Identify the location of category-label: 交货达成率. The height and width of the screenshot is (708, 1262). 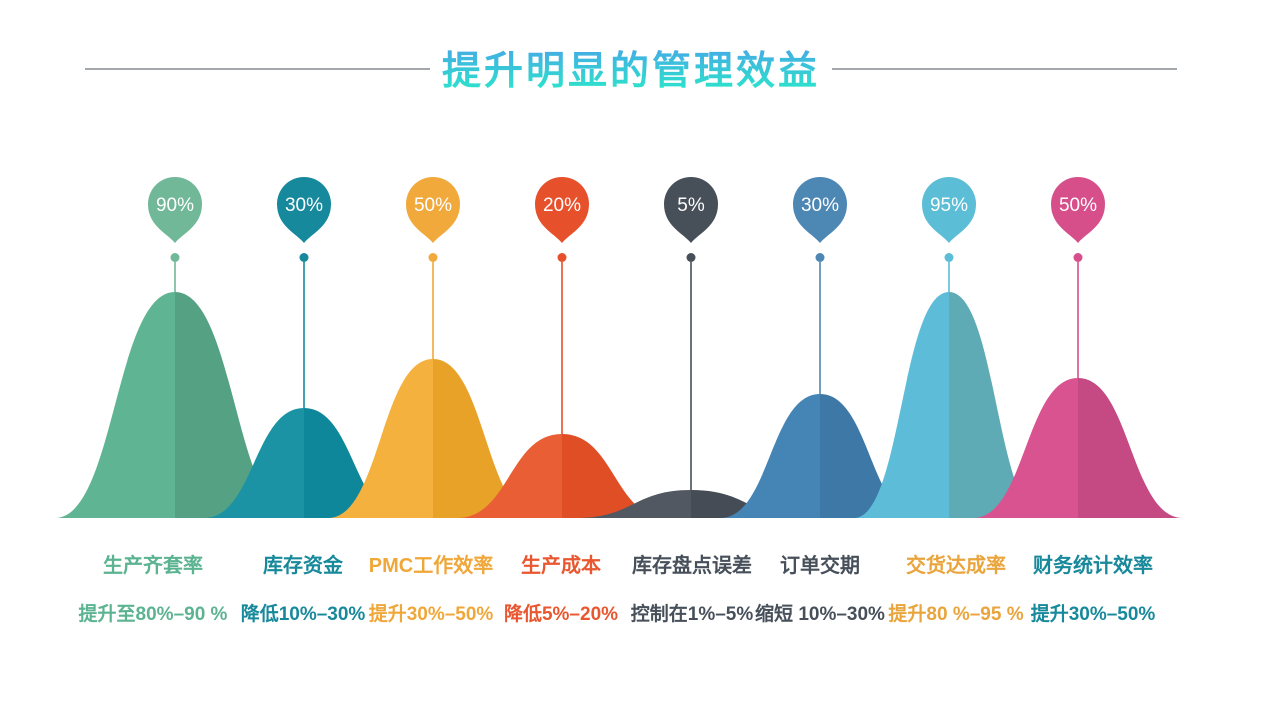
(956, 566).